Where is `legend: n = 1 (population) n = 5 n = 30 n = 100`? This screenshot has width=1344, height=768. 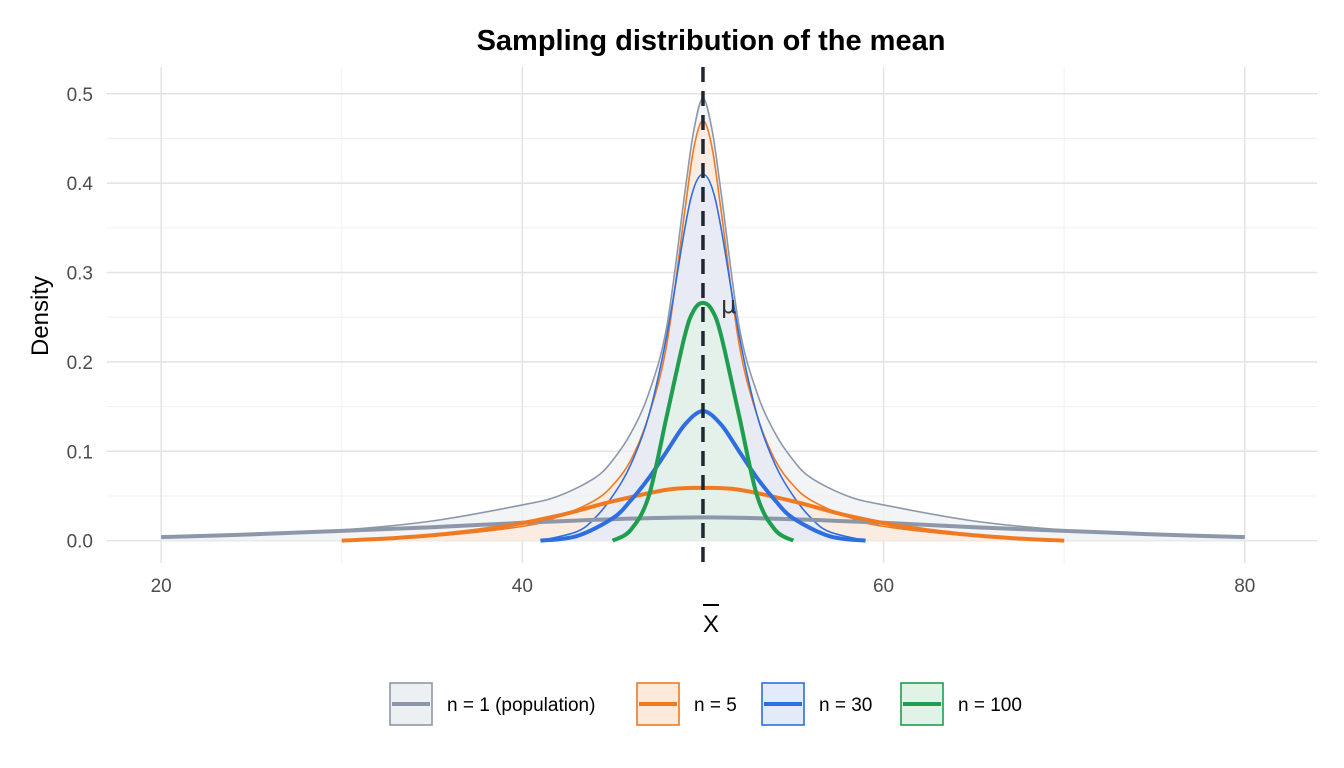 legend: n = 1 (population) n = 5 n = 30 n = 100 is located at coordinates (705, 704).